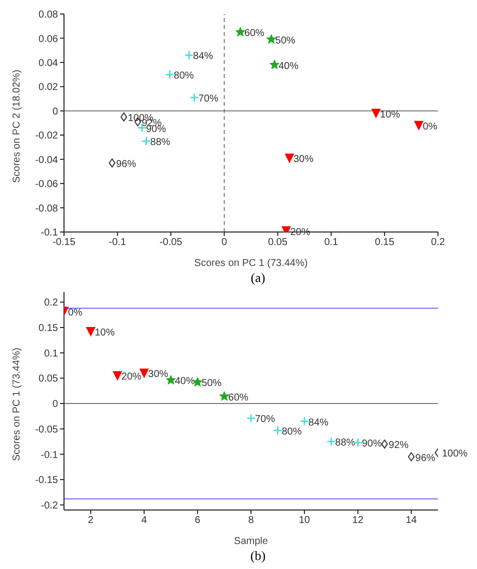  Describe the element at coordinates (46, 184) in the screenshot. I see `y-tick-label: -0.06` at that location.